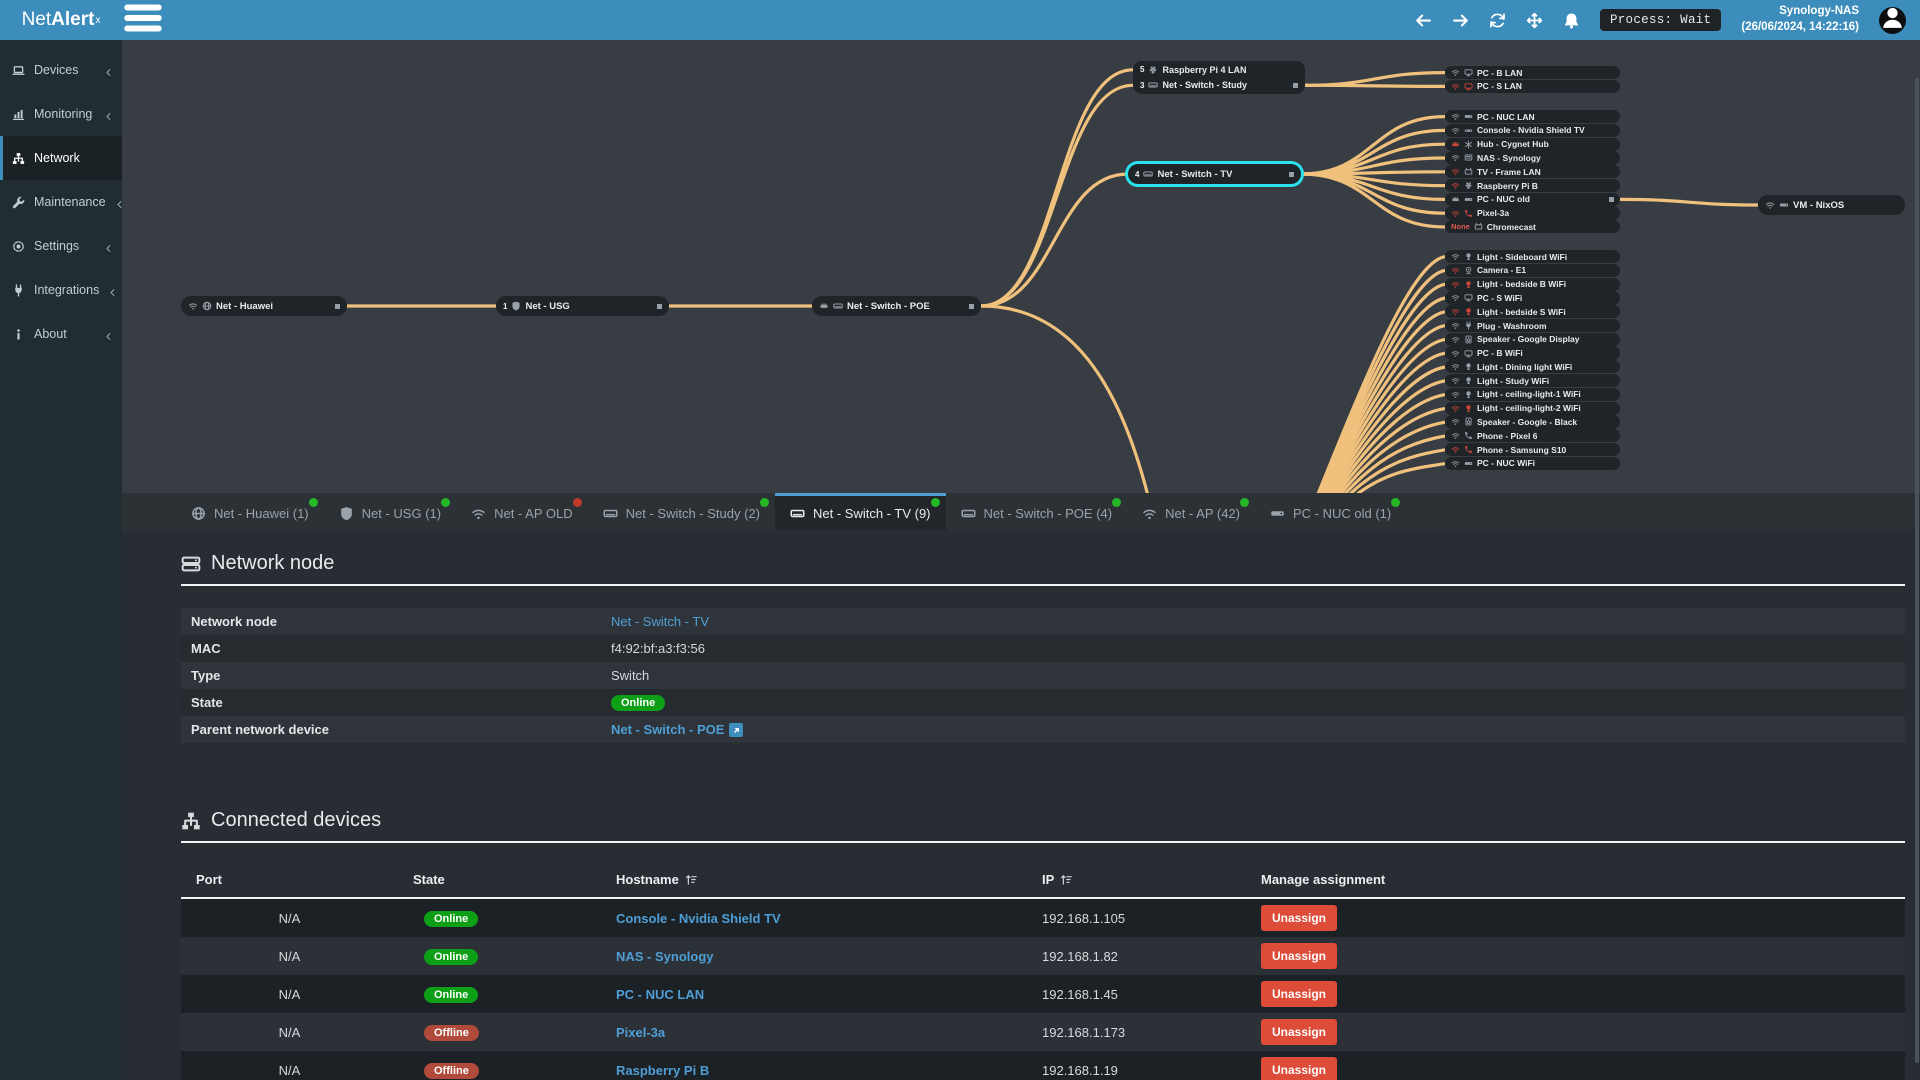 The height and width of the screenshot is (1080, 1920). What do you see at coordinates (1571, 20) in the screenshot?
I see `notifications-icon` at bounding box center [1571, 20].